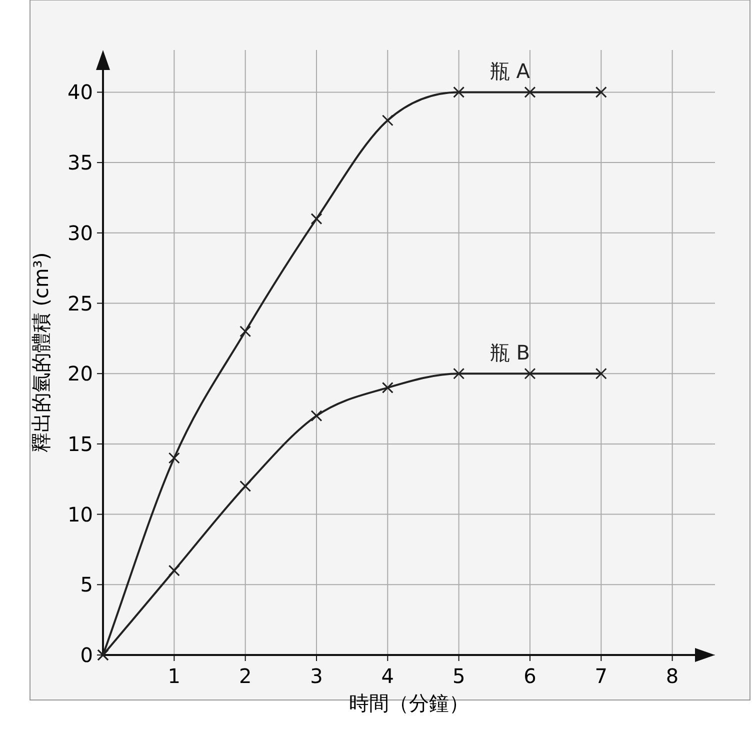 The height and width of the screenshot is (729, 756). What do you see at coordinates (86, 584) in the screenshot?
I see `y-tick-label: 5` at bounding box center [86, 584].